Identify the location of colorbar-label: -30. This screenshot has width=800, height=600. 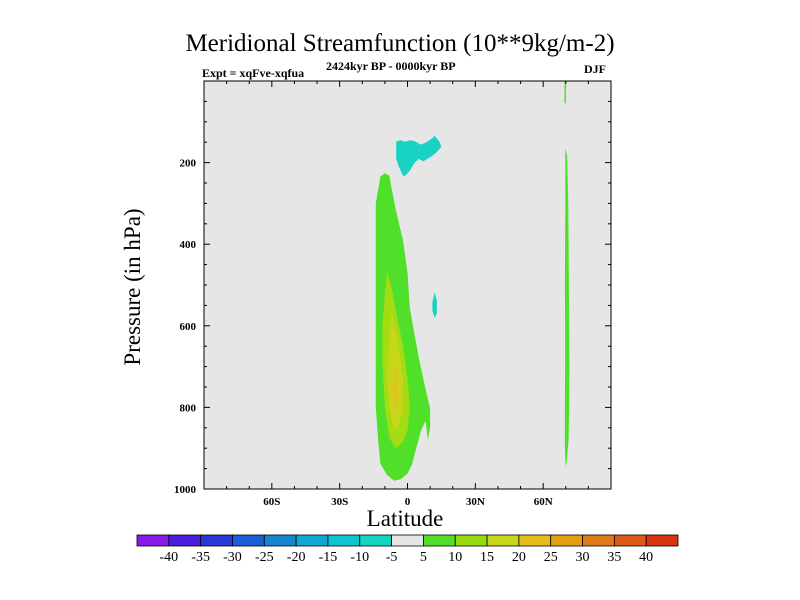
(232, 557).